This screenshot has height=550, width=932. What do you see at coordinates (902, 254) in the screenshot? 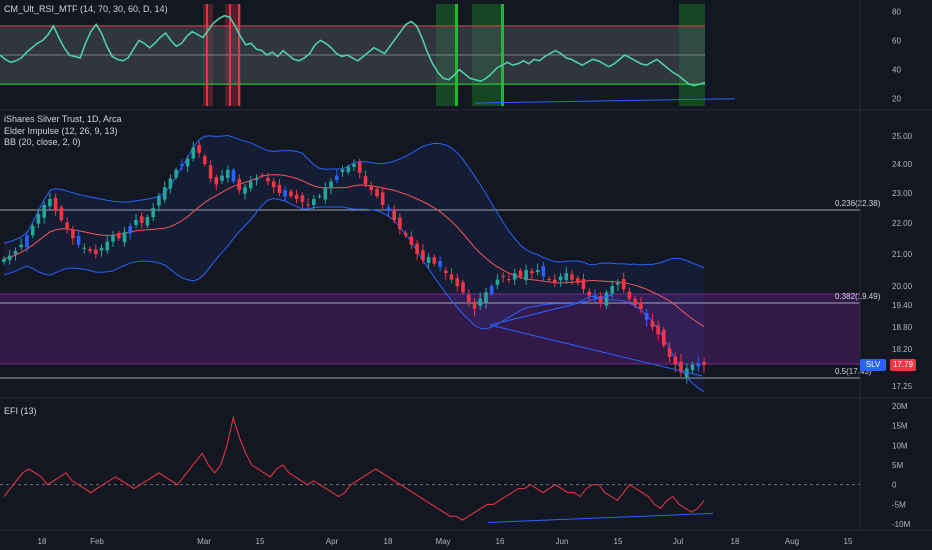
I see `price-tick-label: 21.00` at bounding box center [902, 254].